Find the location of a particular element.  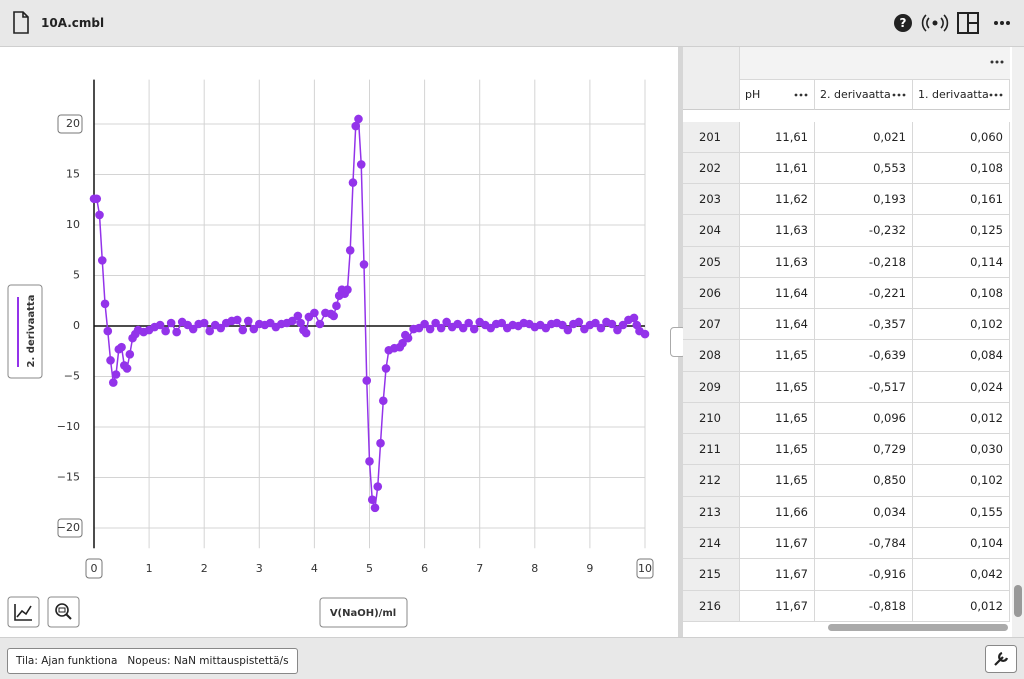

table-cell: -0,784 is located at coordinates (864, 544).